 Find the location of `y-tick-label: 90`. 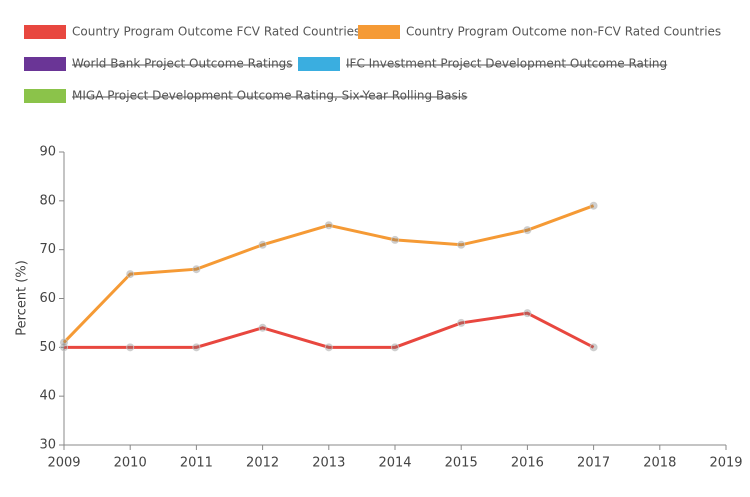

y-tick-label: 90 is located at coordinates (47, 152).